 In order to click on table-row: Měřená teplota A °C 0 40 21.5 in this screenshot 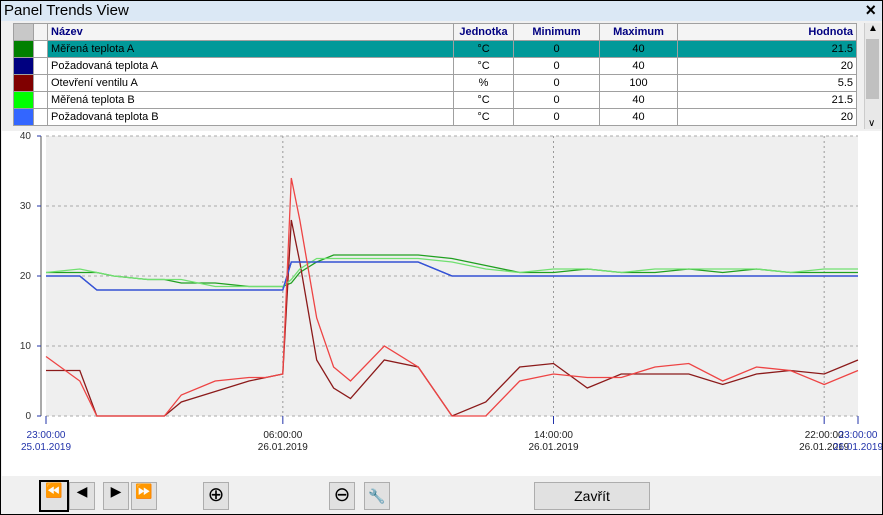, I will do `click(435, 49)`.